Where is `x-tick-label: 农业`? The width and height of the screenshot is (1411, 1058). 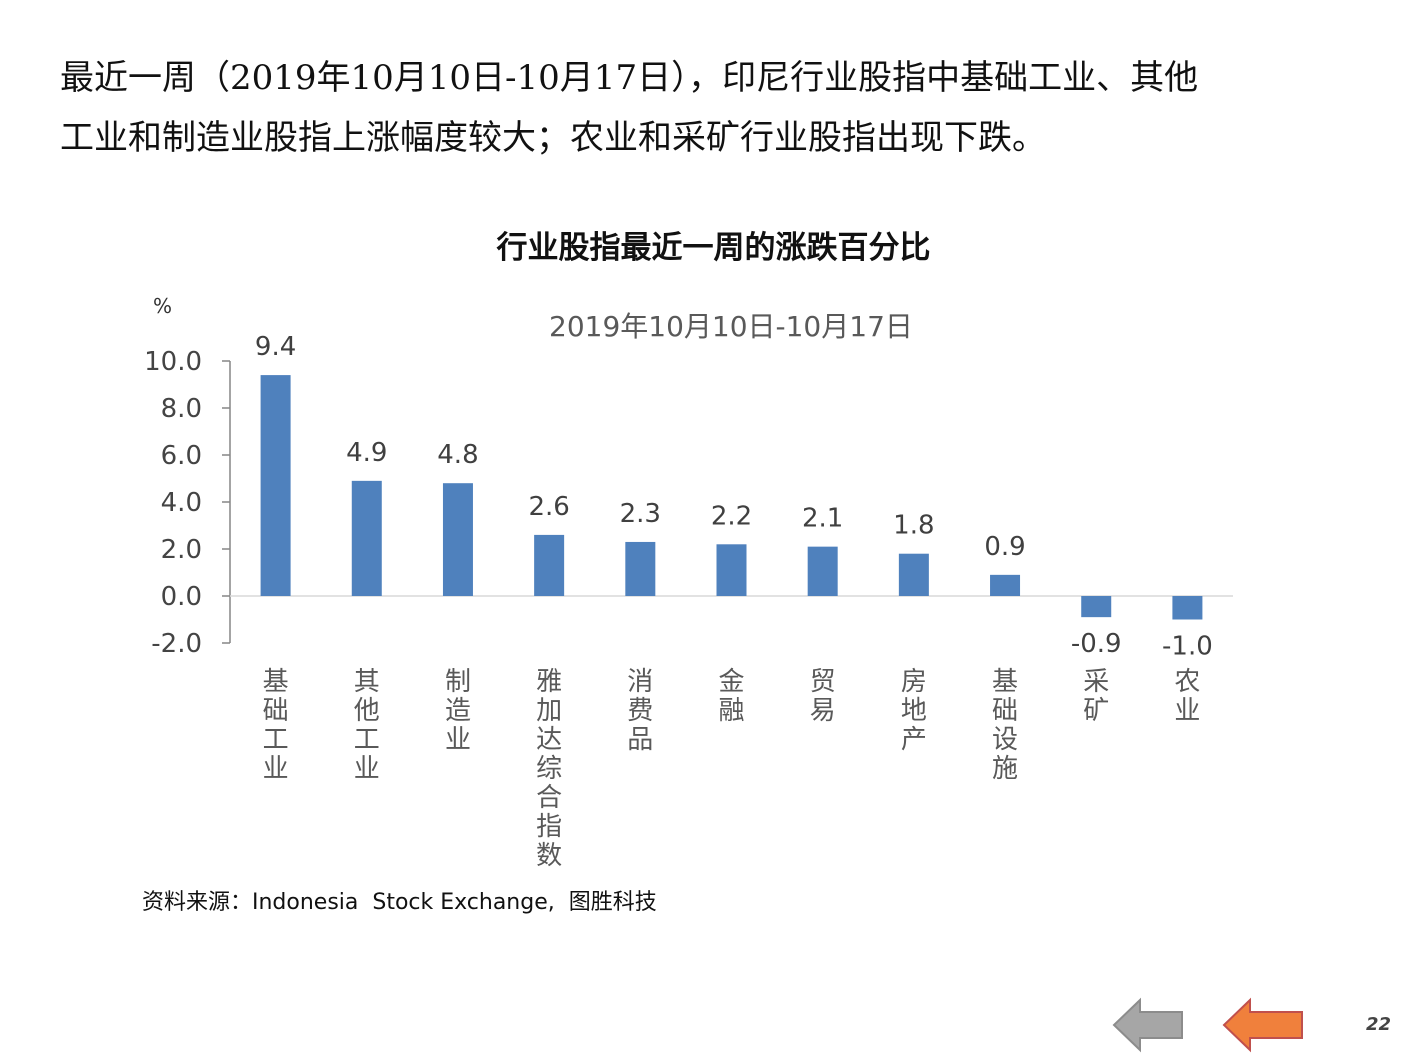 x-tick-label: 农业 is located at coordinates (1187, 696).